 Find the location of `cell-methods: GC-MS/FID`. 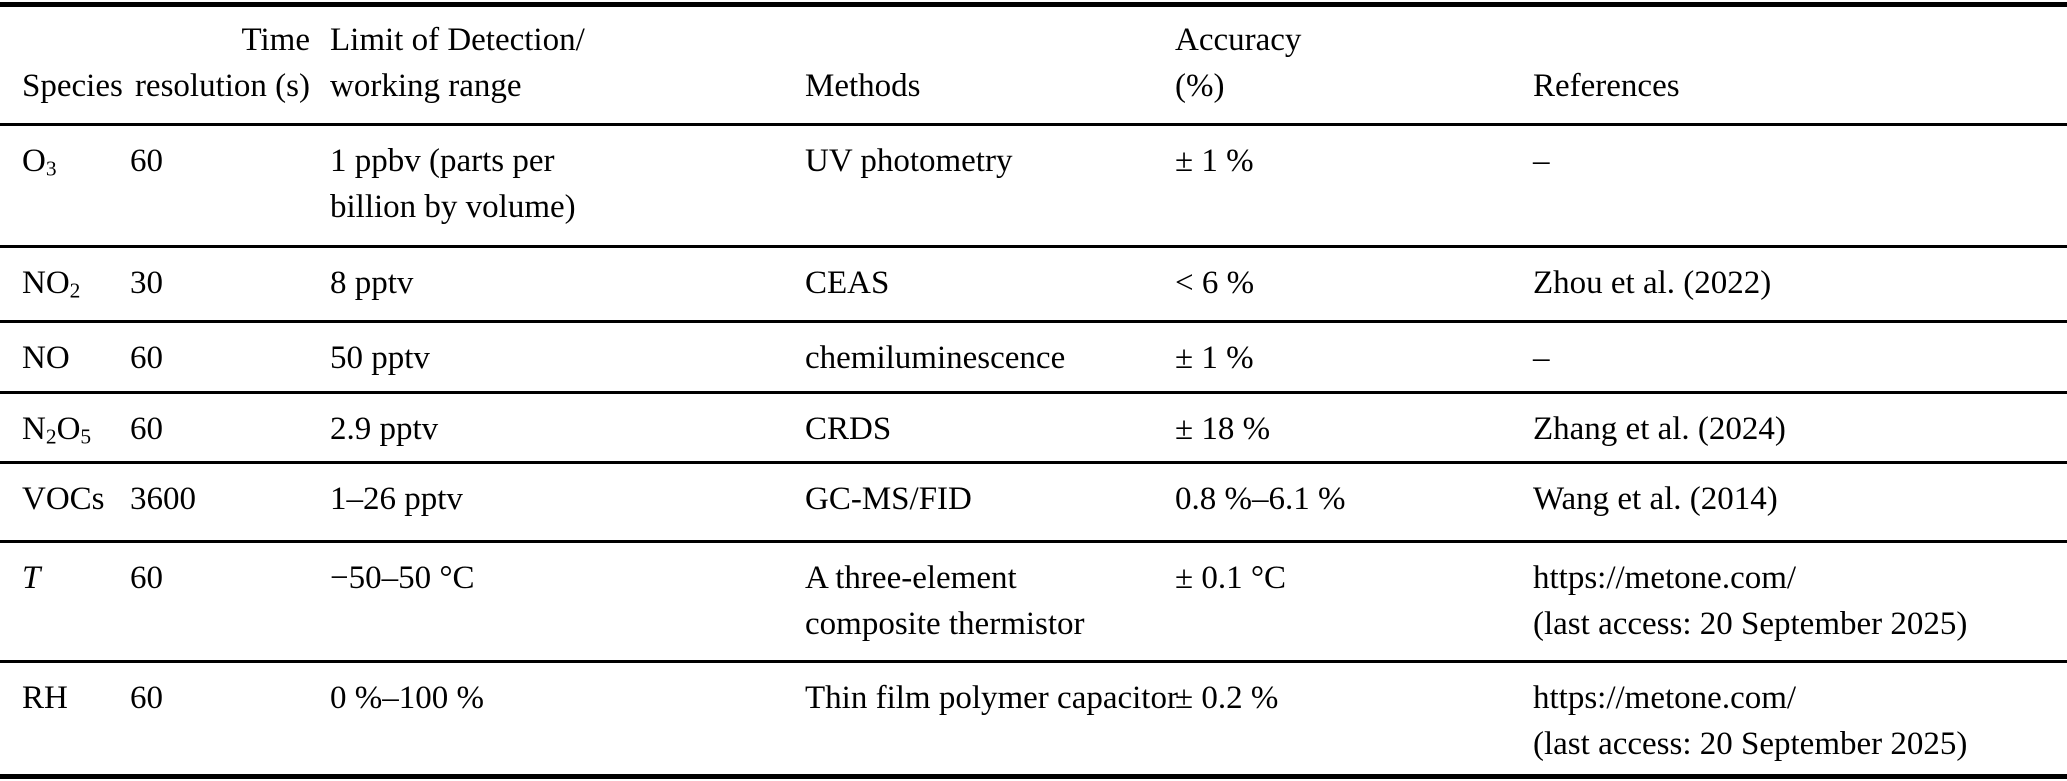

cell-methods: GC-MS/FID is located at coordinates (888, 499).